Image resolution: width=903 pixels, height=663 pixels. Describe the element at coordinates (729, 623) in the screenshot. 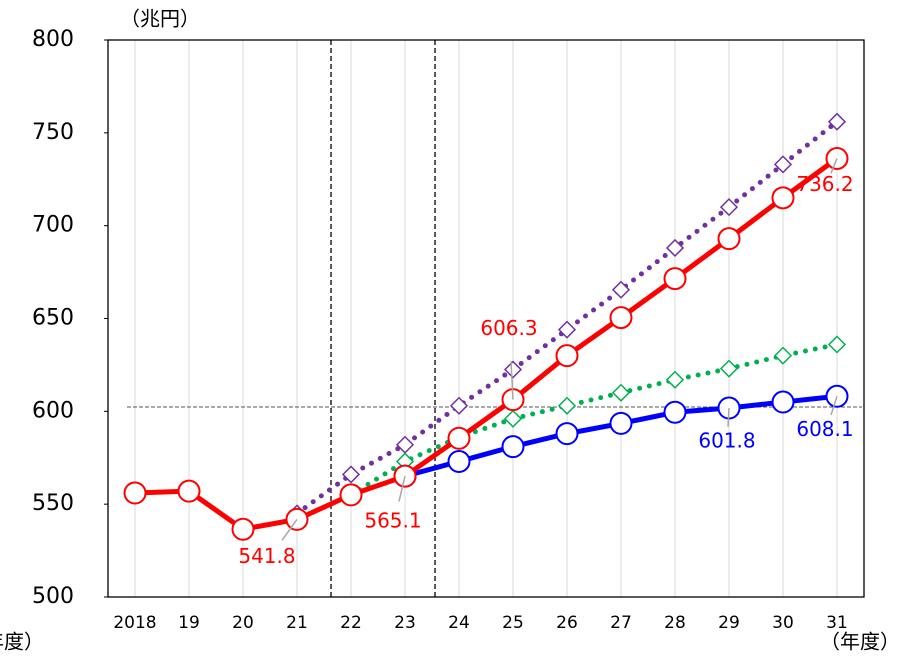

I see `x-tick-label: 29` at that location.